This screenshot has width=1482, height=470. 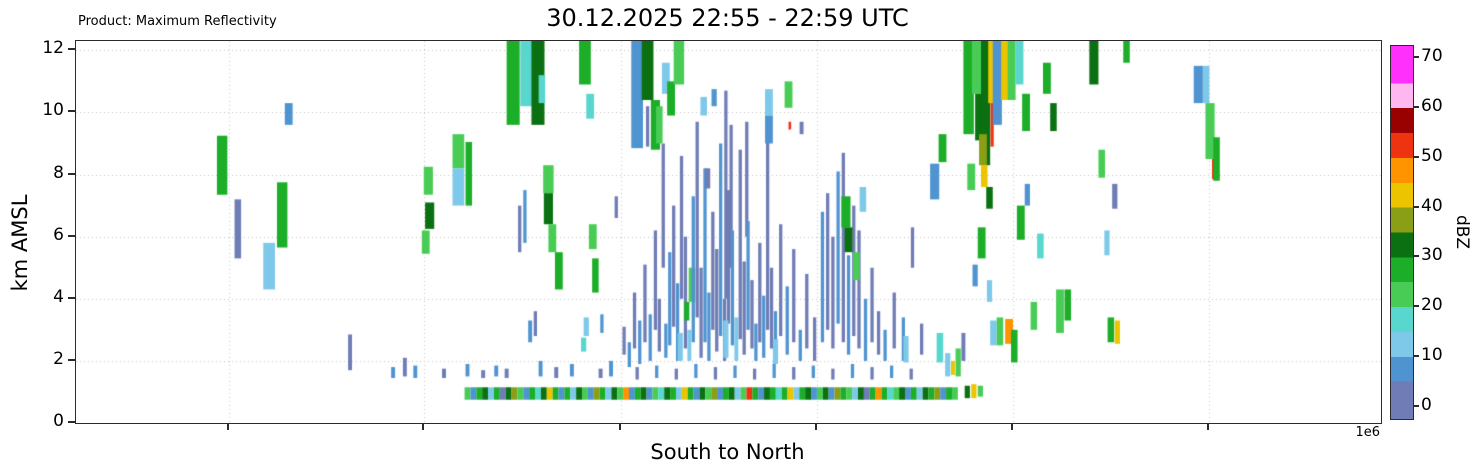 I want to click on chart-title: 30.12.2025 22:55 - 22:59 UTC, so click(x=727, y=18).